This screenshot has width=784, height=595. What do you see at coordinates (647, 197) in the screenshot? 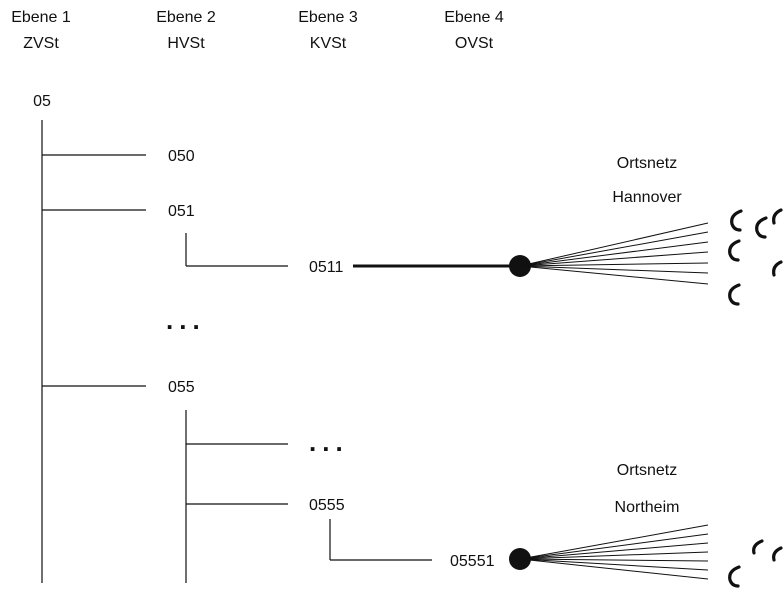
I see `local-network-hannover-line2: Hannover` at bounding box center [647, 197].